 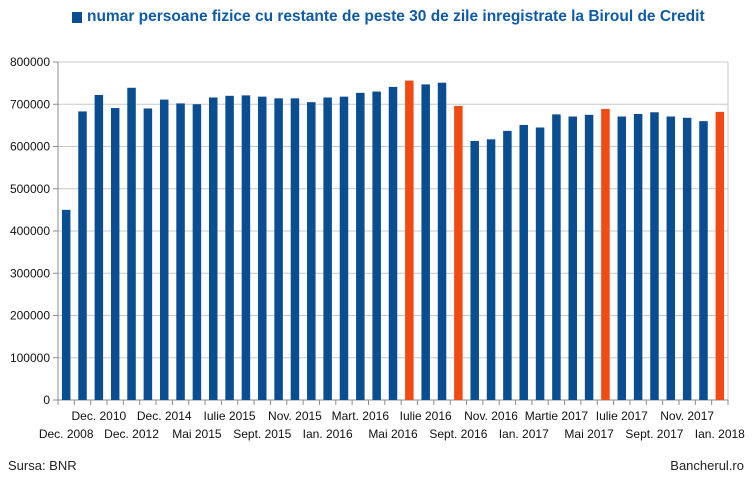 I want to click on x-tick-label: Iulie 2015, so click(x=230, y=416).